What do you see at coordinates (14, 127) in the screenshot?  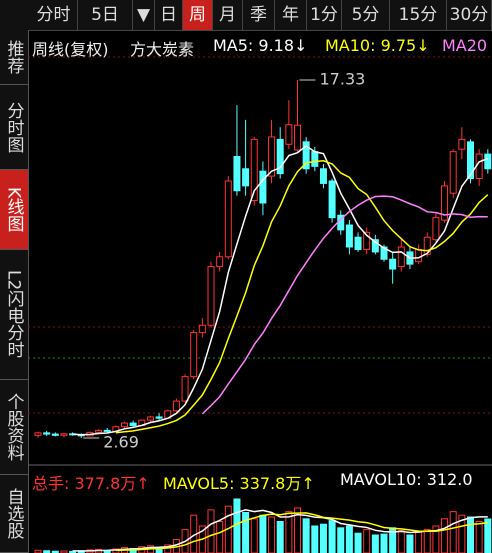 I see `sidebar-tab: 分时图` at bounding box center [14, 127].